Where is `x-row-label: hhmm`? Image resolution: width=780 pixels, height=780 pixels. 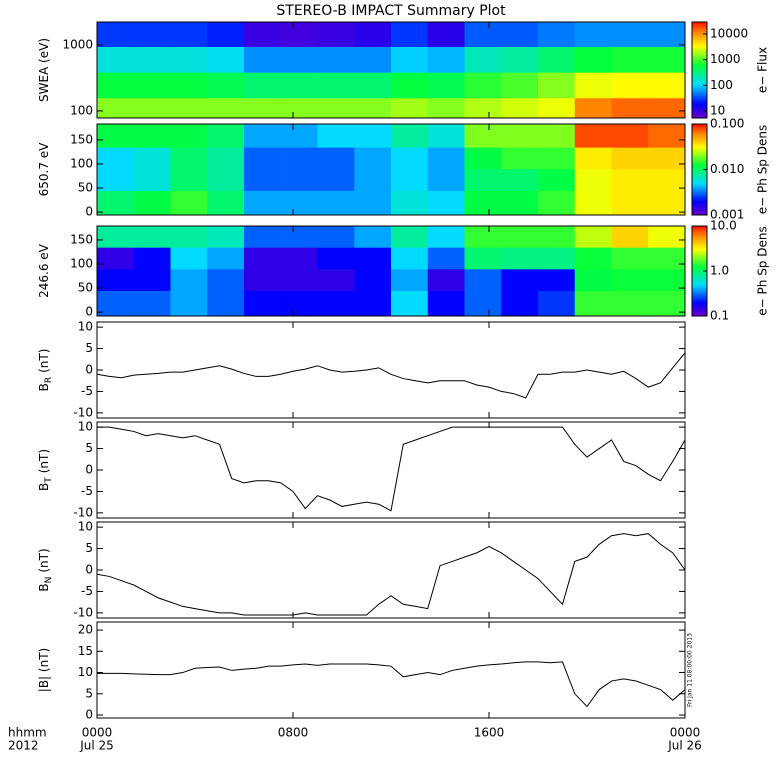
x-row-label: hhmm is located at coordinates (27, 733).